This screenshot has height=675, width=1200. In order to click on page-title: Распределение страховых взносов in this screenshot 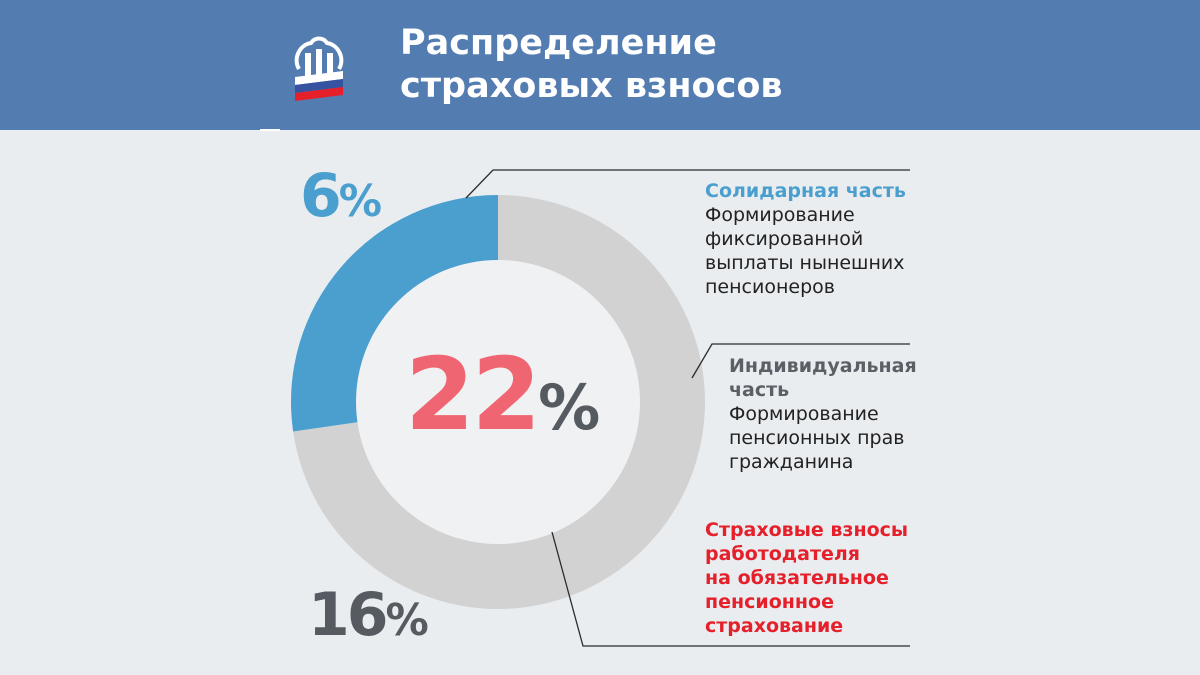, I will do `click(591, 65)`.